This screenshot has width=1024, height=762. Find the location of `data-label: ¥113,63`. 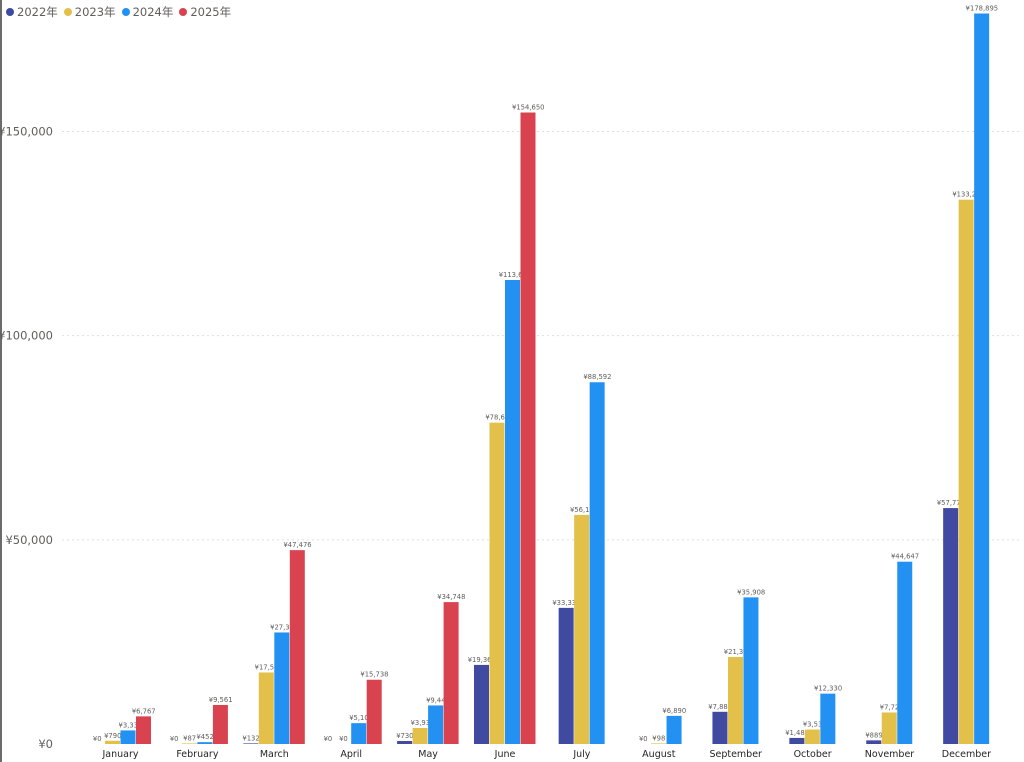

data-label: ¥113,63 is located at coordinates (513, 275).